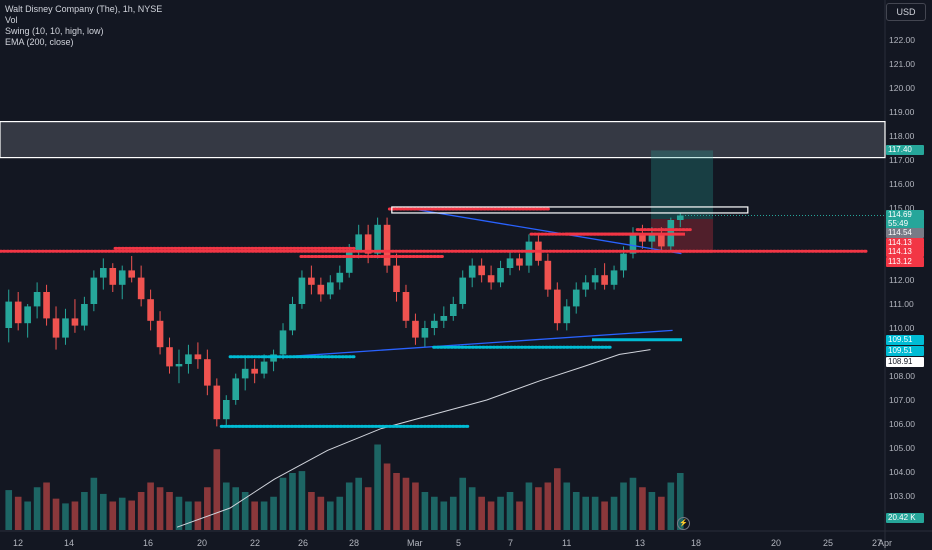 This screenshot has width=932, height=550. I want to click on price-tick-label: 105.00, so click(902, 448).